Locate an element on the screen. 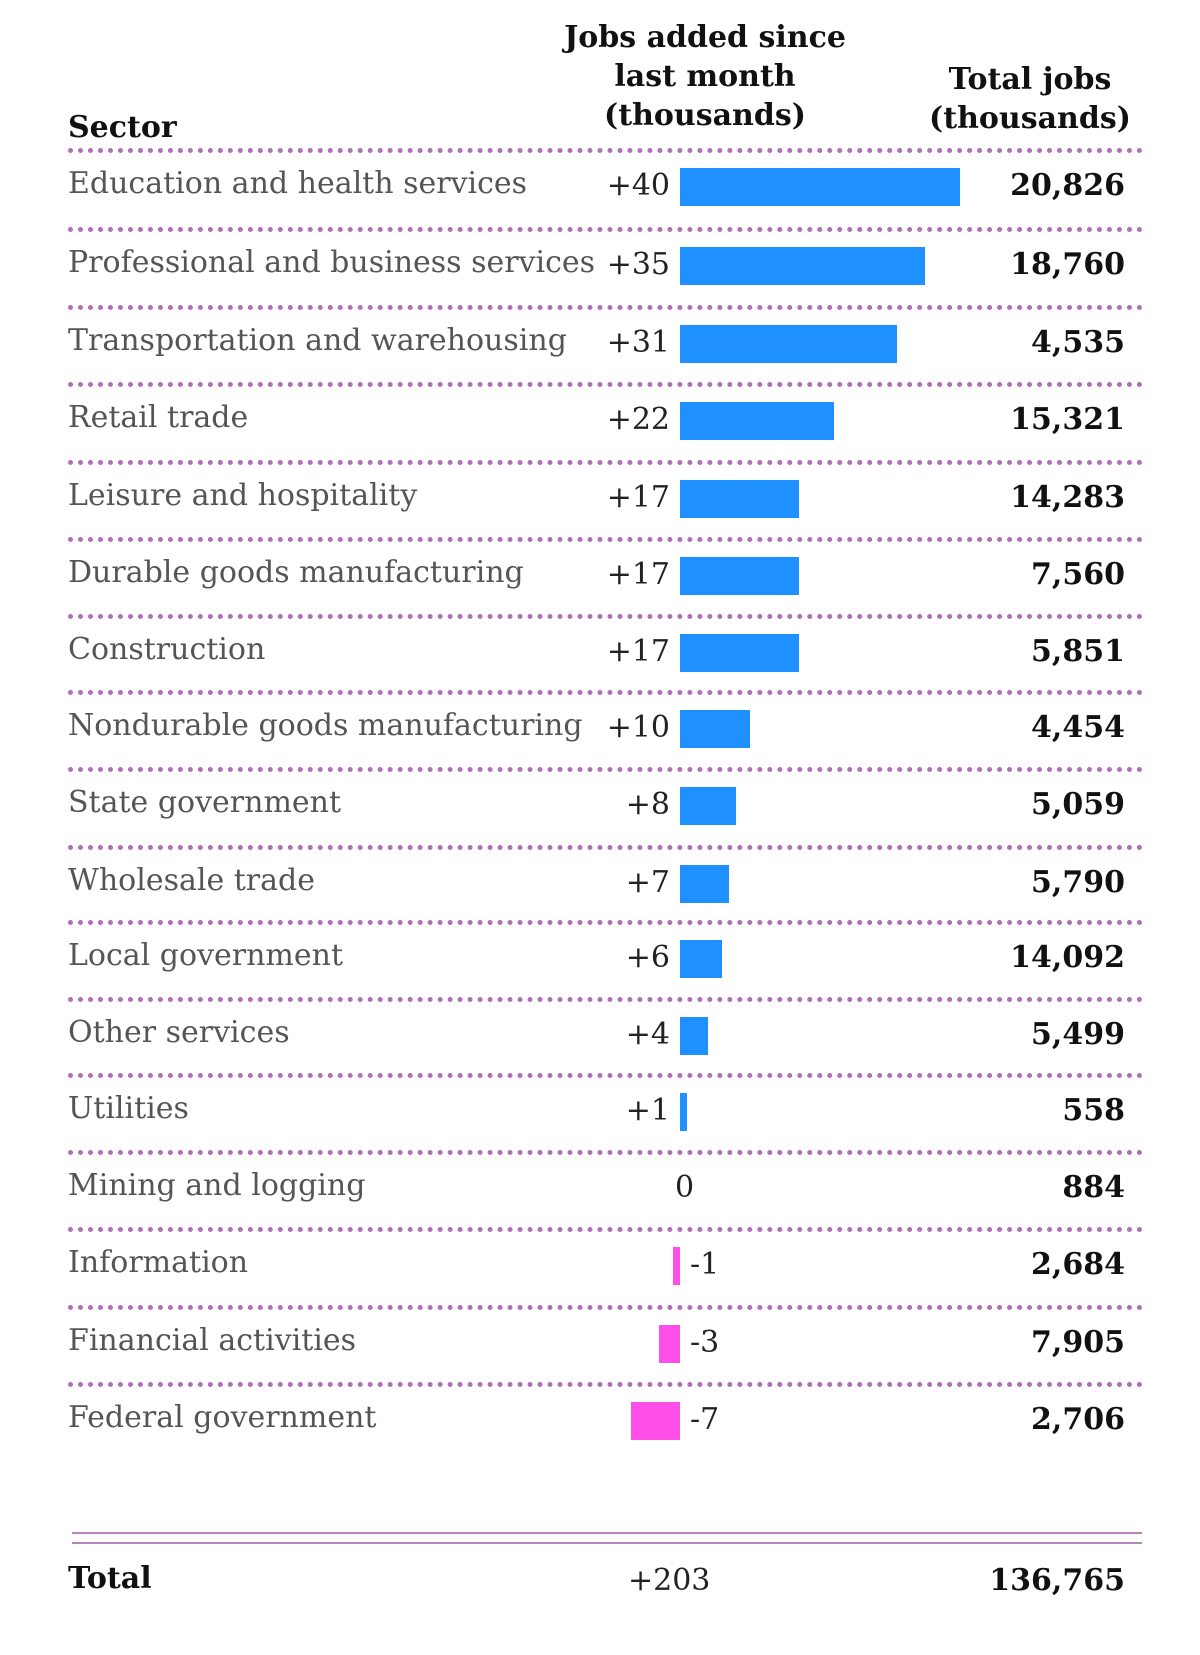  change-value: +10 is located at coordinates (638, 727).